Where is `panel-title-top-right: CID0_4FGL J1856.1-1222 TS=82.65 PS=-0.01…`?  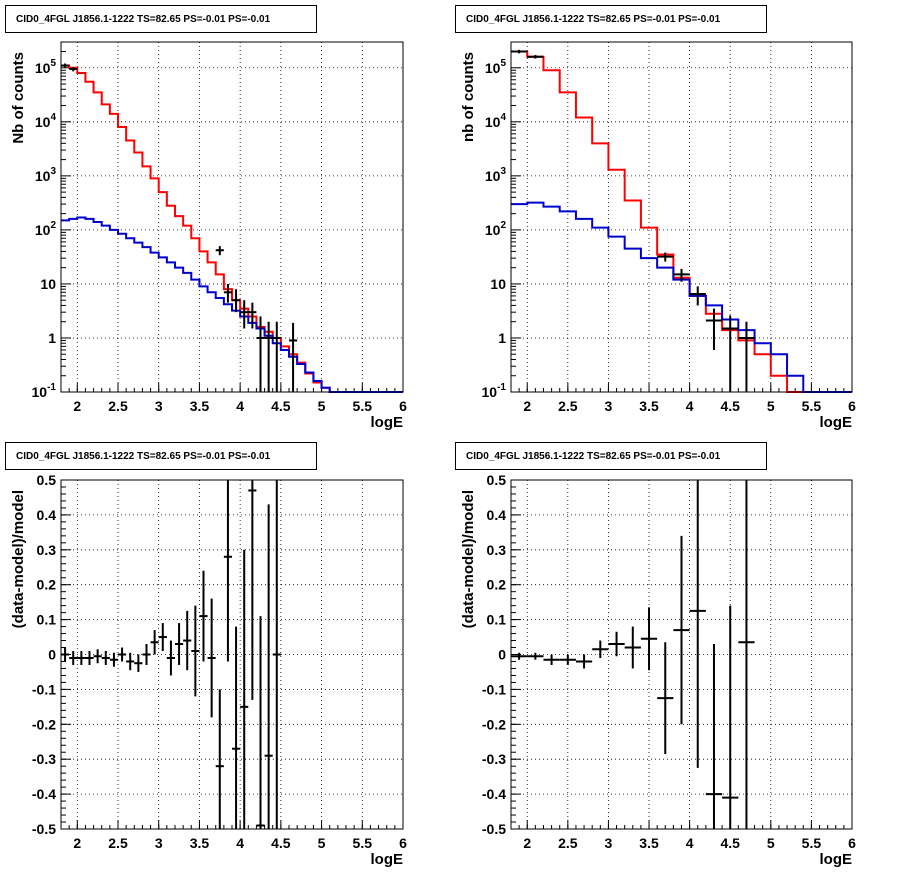 panel-title-top-right: CID0_4FGL J1856.1-1222 TS=82.65 PS=-0.01… is located at coordinates (611, 19).